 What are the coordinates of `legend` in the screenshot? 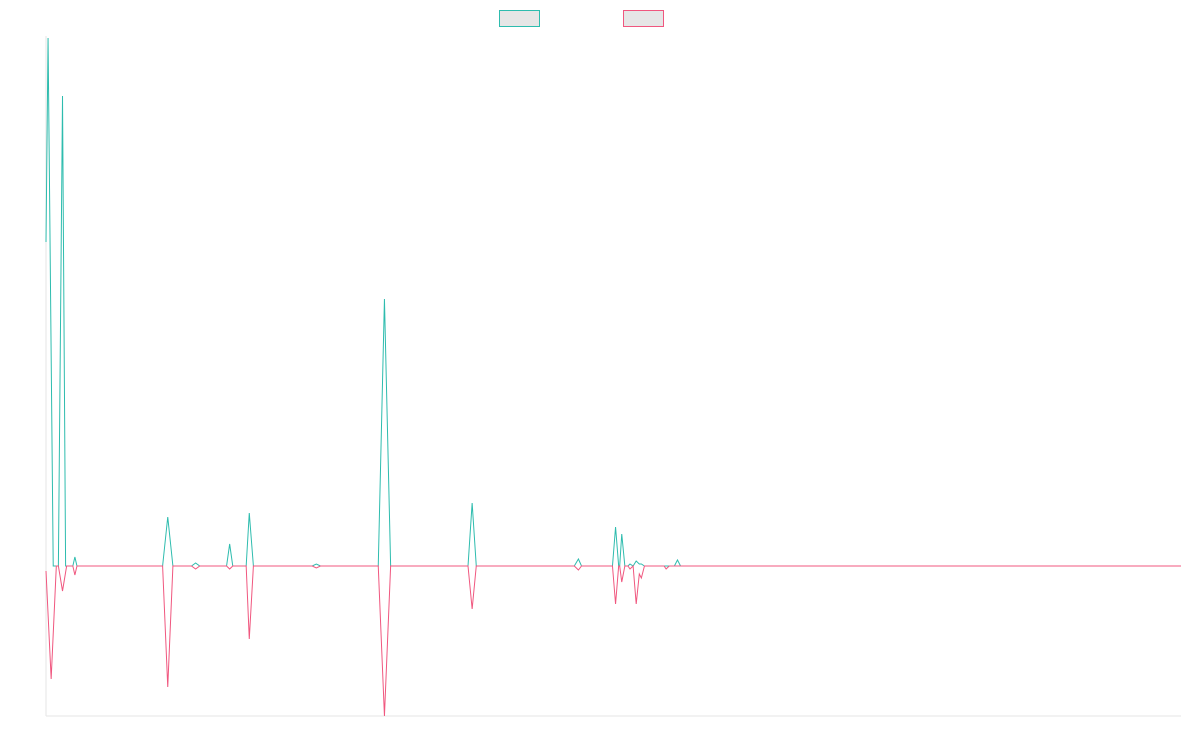 It's located at (581, 18).